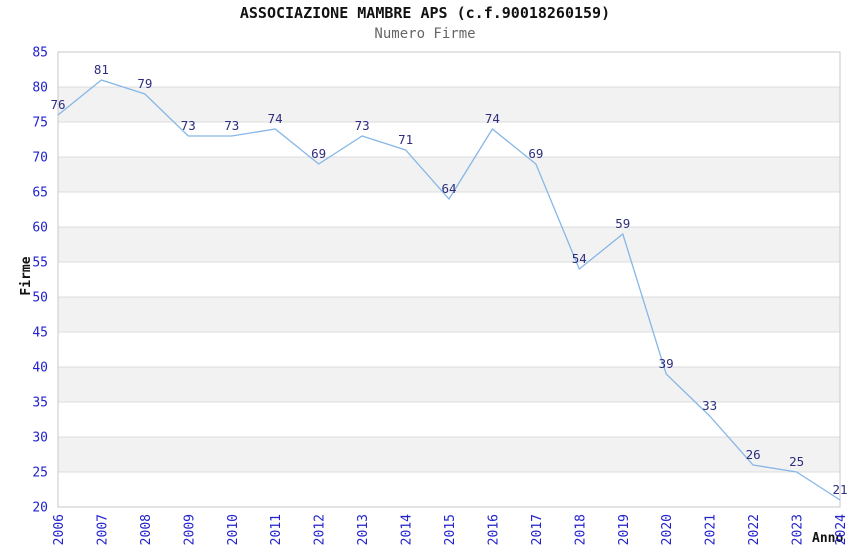  What do you see at coordinates (146, 529) in the screenshot?
I see `x-tick-label: 2008` at bounding box center [146, 529].